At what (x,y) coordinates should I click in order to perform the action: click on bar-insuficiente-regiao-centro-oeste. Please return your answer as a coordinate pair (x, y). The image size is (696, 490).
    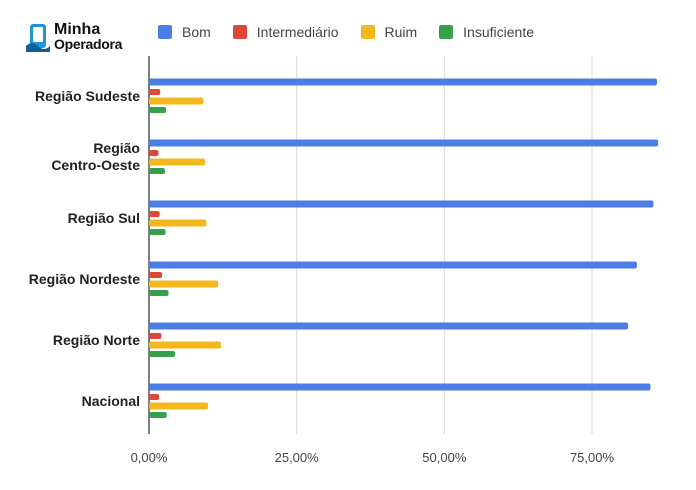
    Looking at the image, I should click on (157, 171).